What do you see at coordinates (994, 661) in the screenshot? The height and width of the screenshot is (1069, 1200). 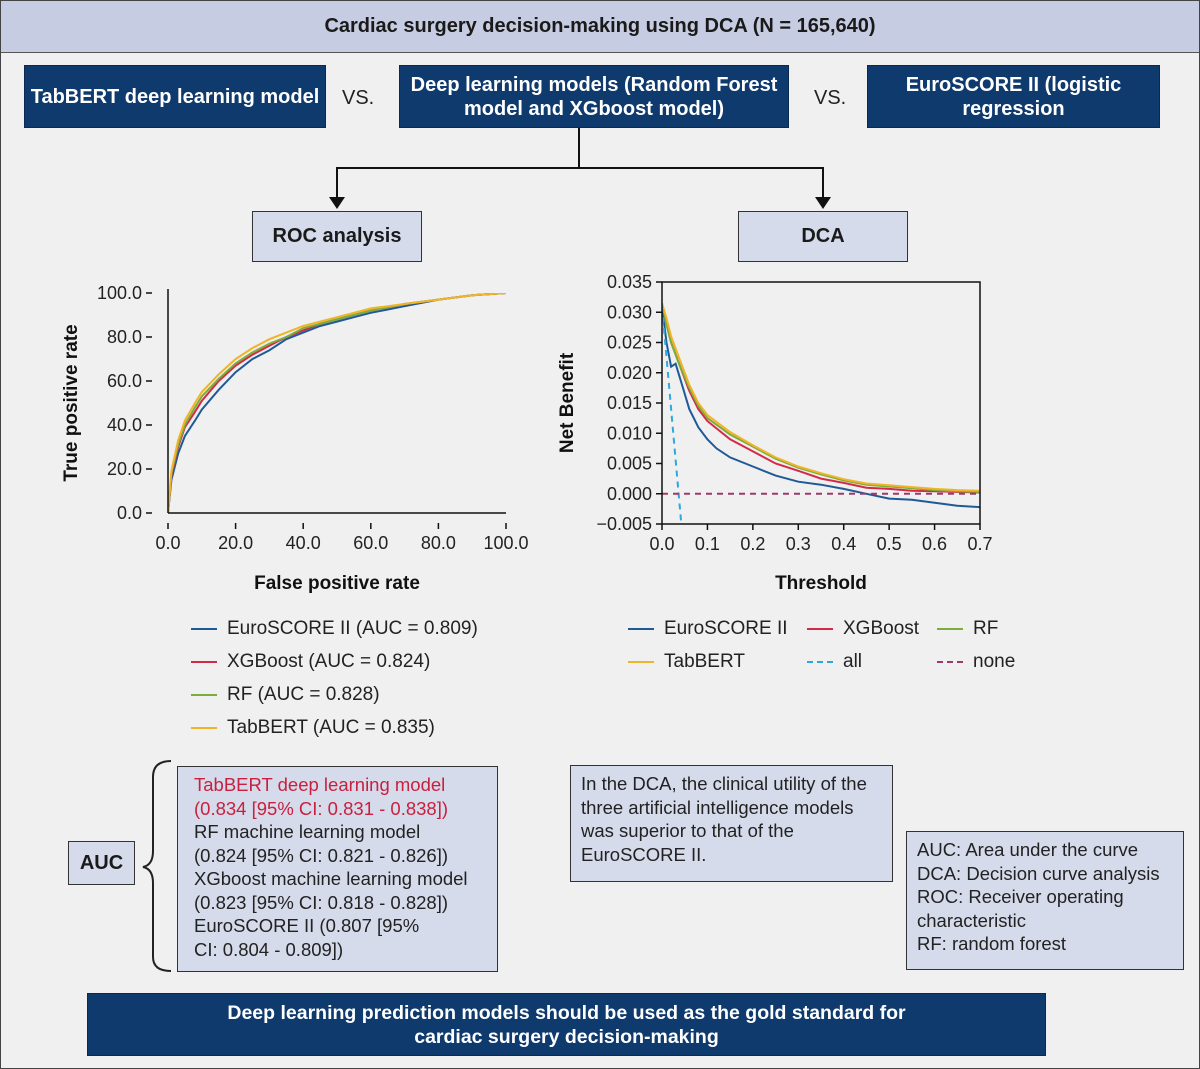 I see `dca-legend-none-label: none` at bounding box center [994, 661].